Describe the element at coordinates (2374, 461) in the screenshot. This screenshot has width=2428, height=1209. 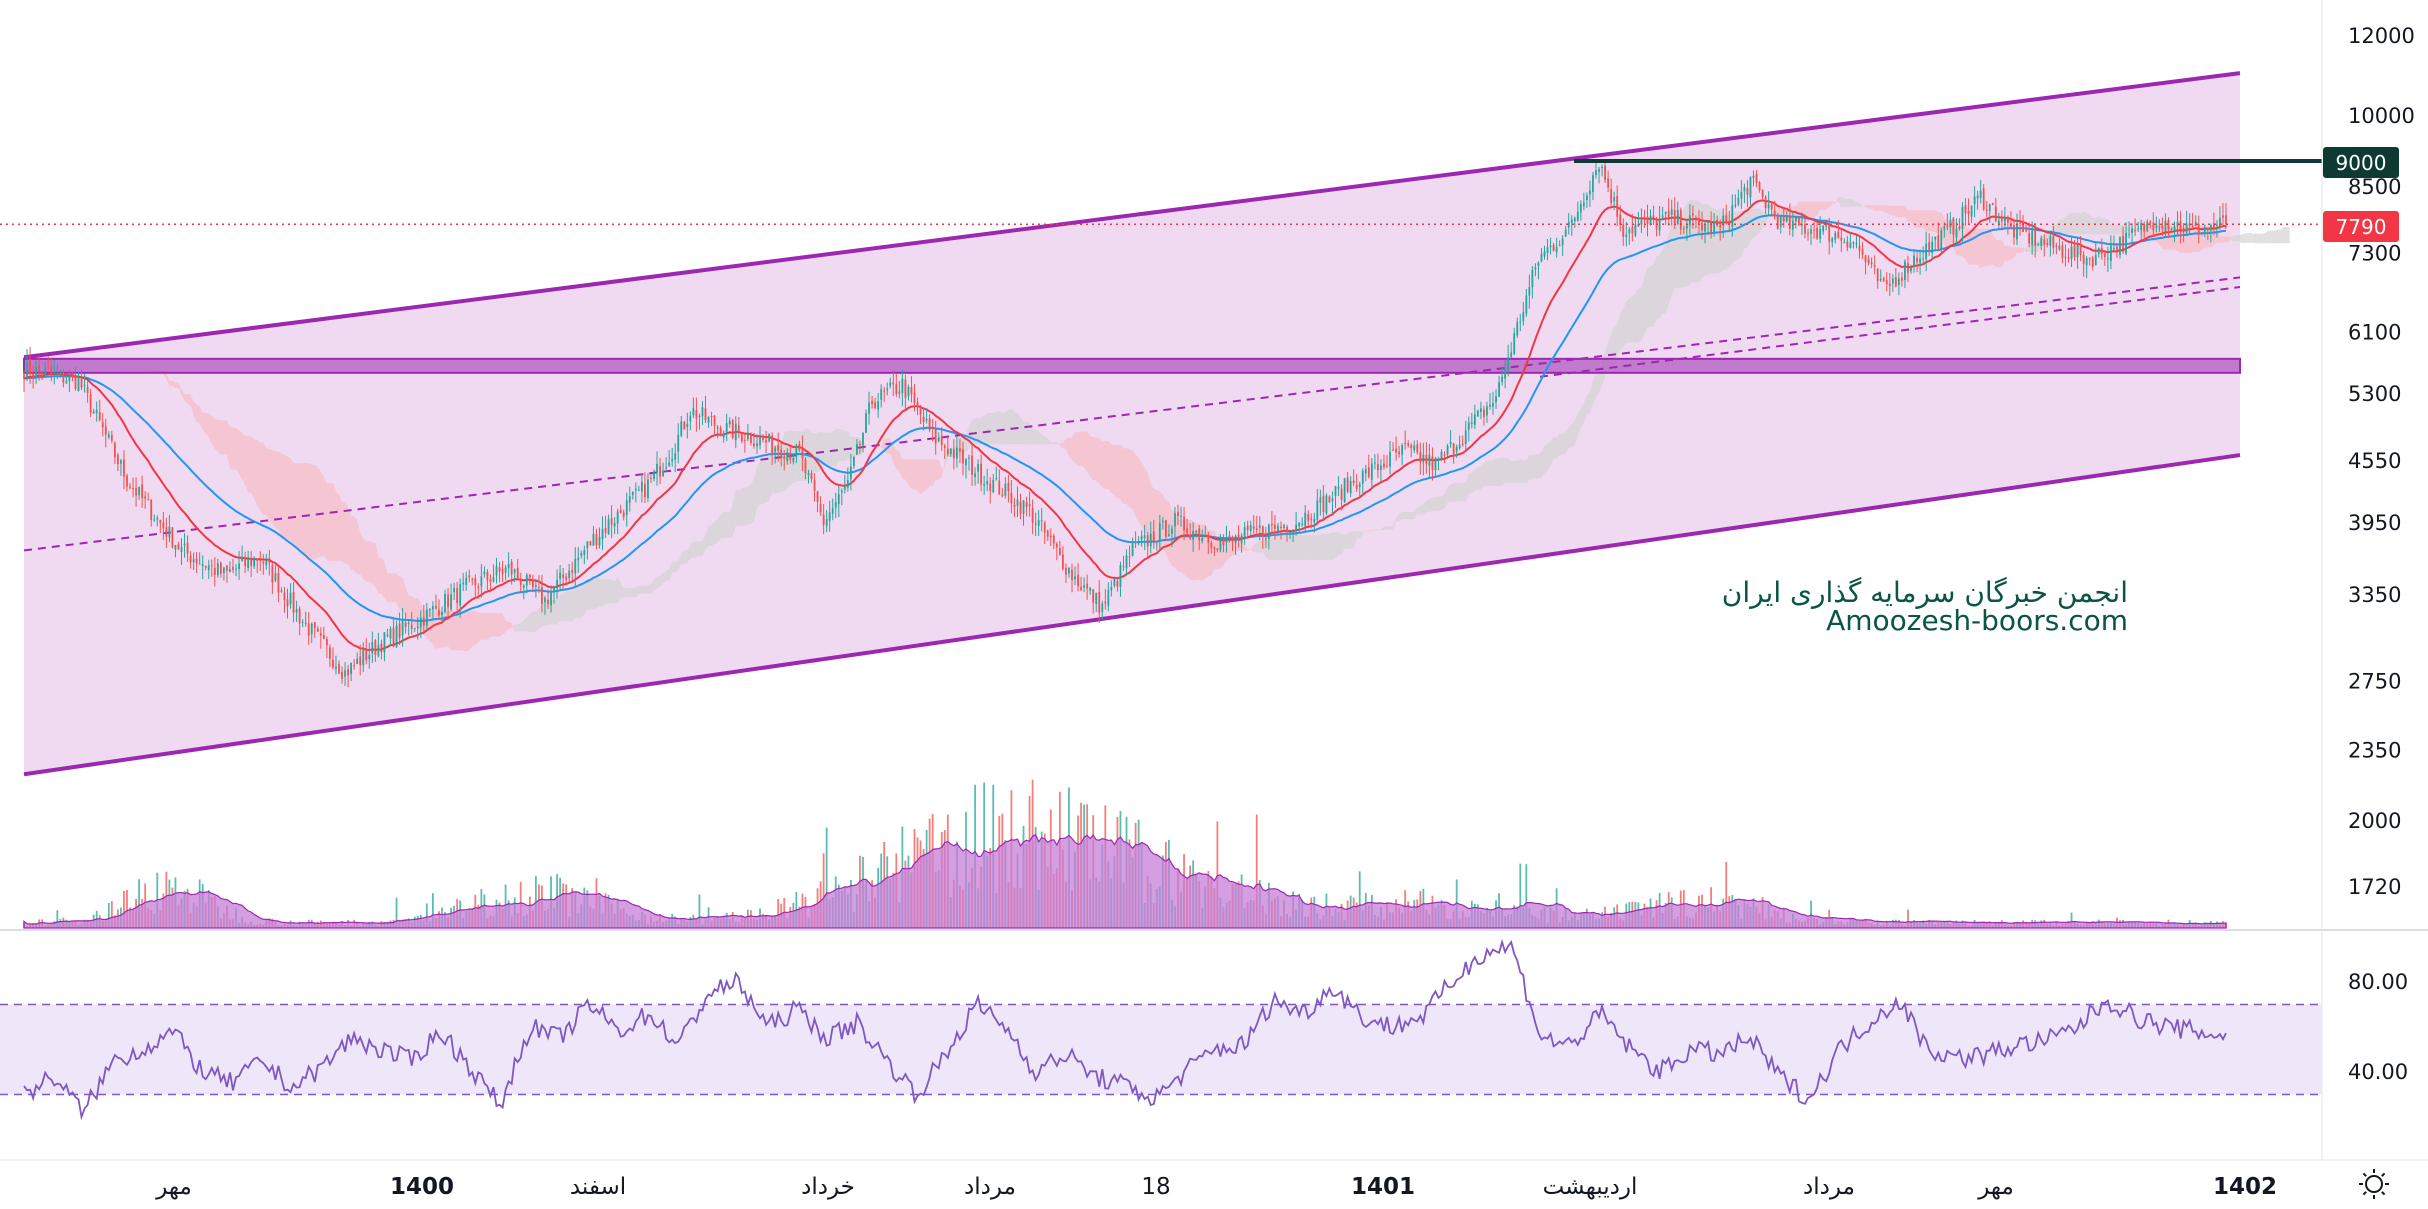
I see `price-tick-label: 4550` at that location.